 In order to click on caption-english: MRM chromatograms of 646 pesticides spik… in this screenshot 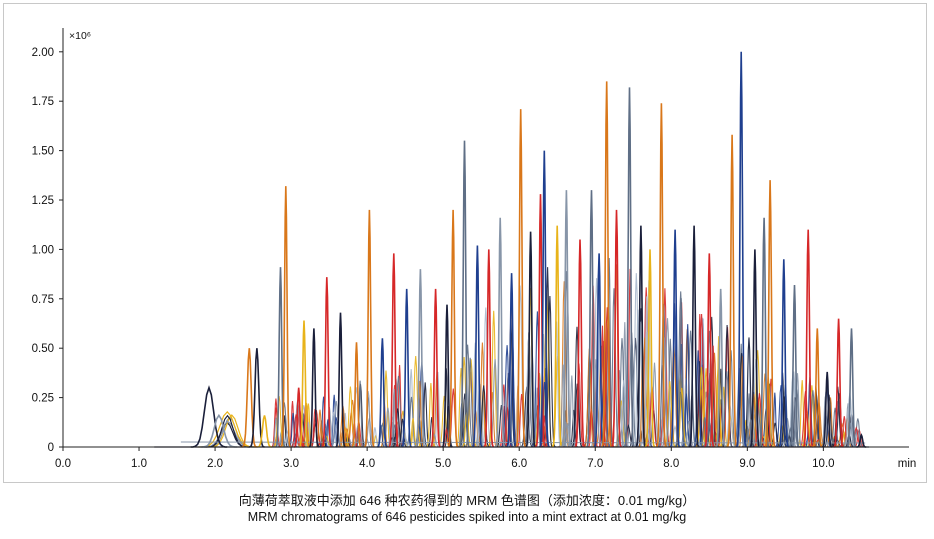, I will do `click(467, 517)`.